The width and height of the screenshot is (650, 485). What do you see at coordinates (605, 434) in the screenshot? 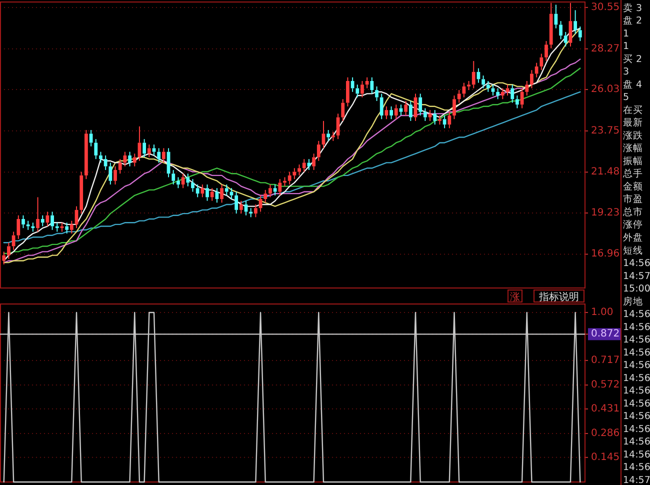
I see `y-tick-label: 0.286` at bounding box center [605, 434].